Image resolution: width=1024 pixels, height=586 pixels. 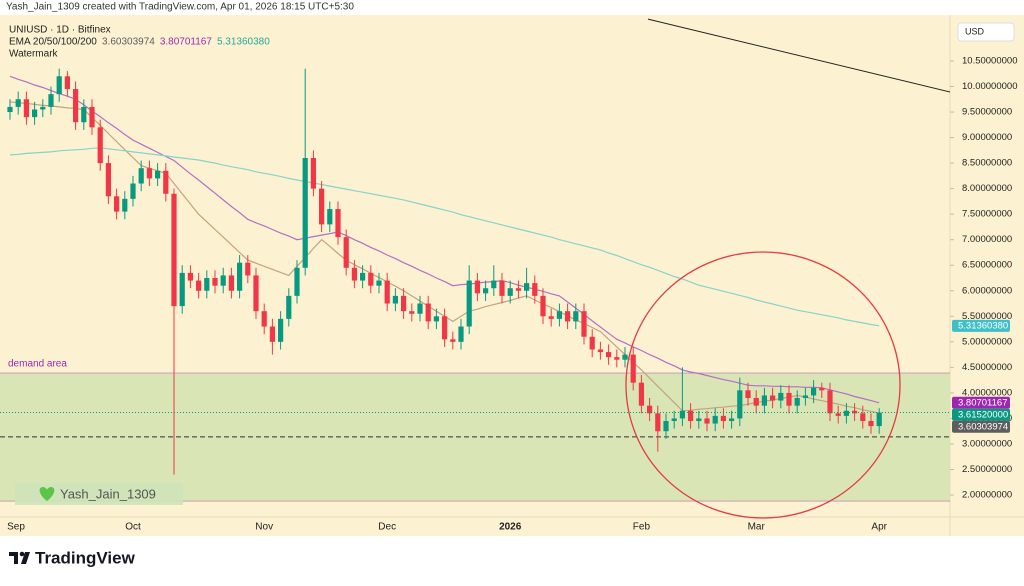 I want to click on y-tick-label: 4.00000000, so click(x=987, y=392).